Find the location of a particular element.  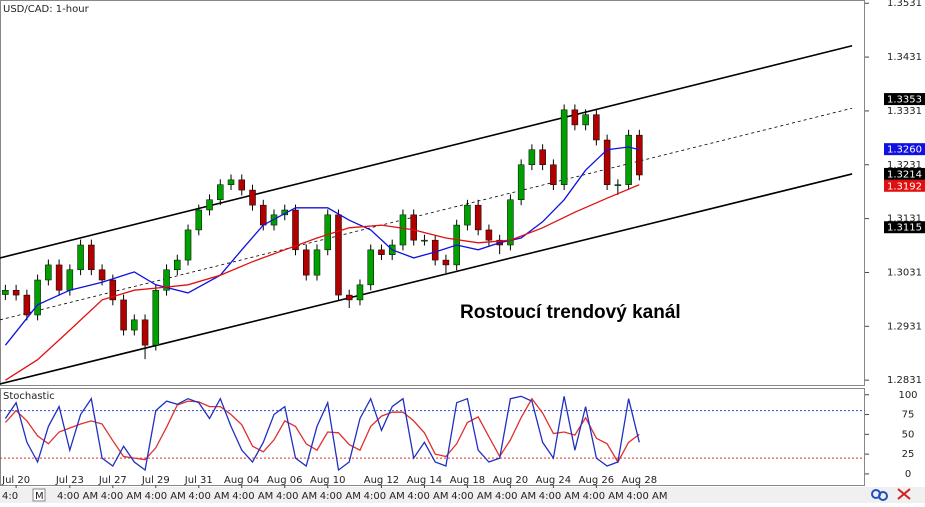

x-tick-label: Aug 18 is located at coordinates (467, 480).